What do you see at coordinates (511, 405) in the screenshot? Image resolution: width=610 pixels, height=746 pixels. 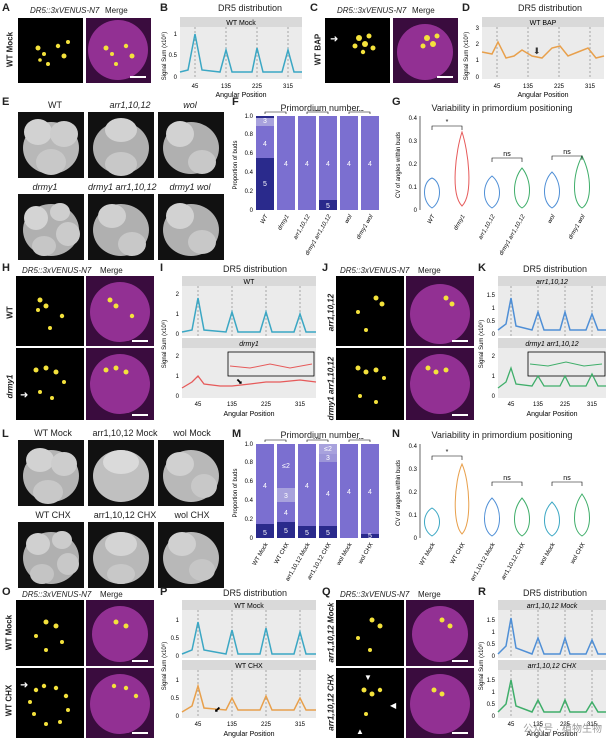 I see `xtick-k-0: 45` at bounding box center [511, 405].